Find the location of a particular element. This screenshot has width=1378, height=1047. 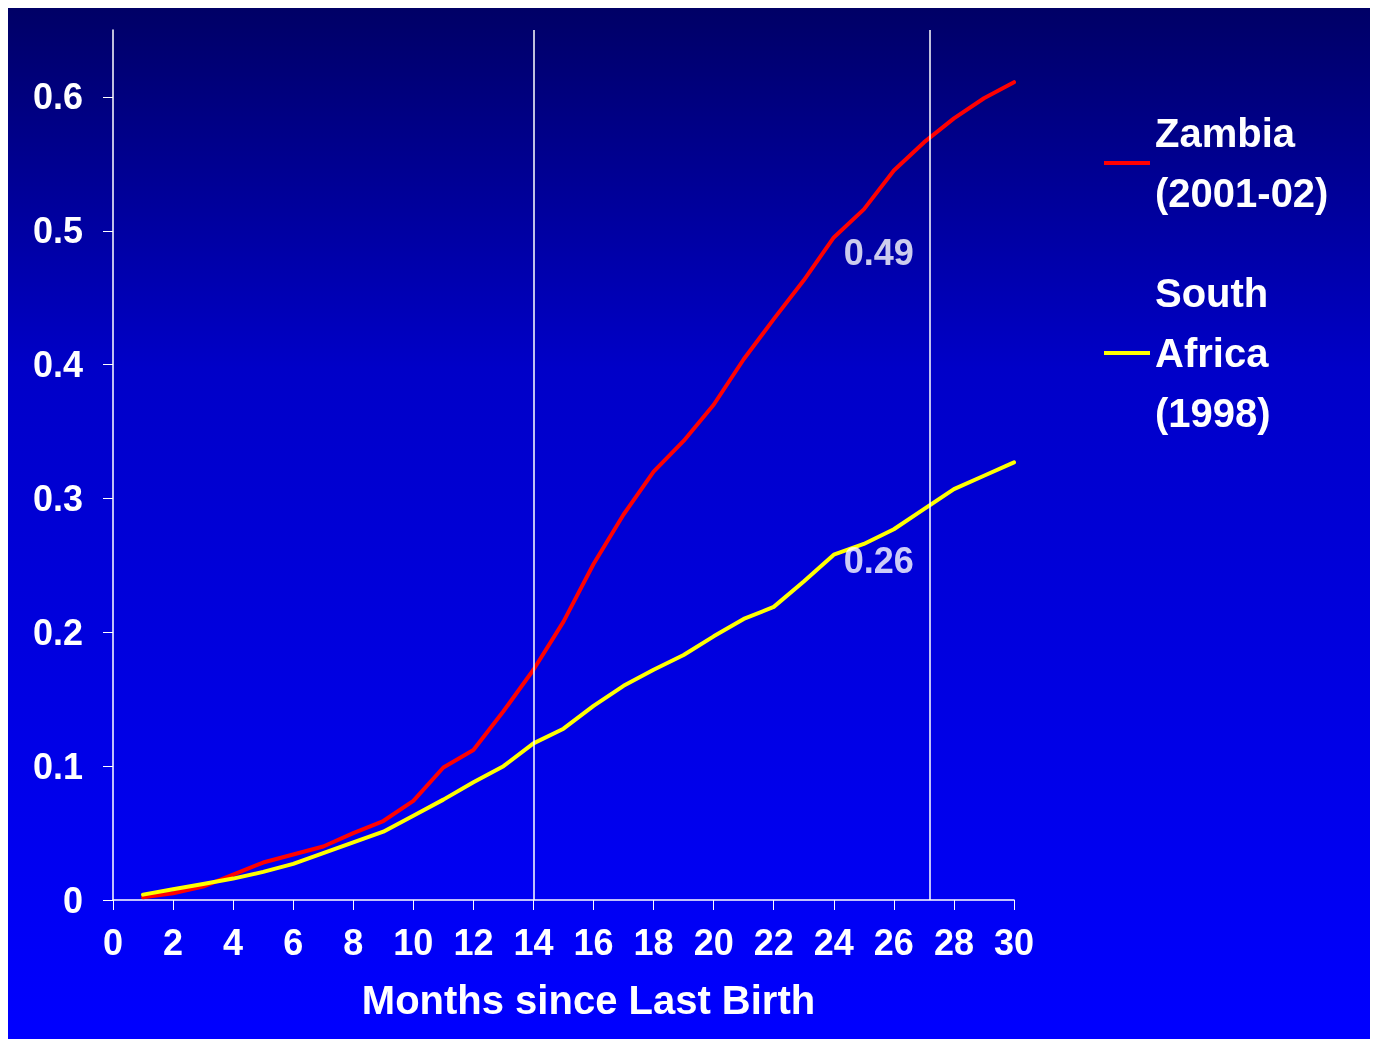

x-tick-label: 22 is located at coordinates (773, 942).